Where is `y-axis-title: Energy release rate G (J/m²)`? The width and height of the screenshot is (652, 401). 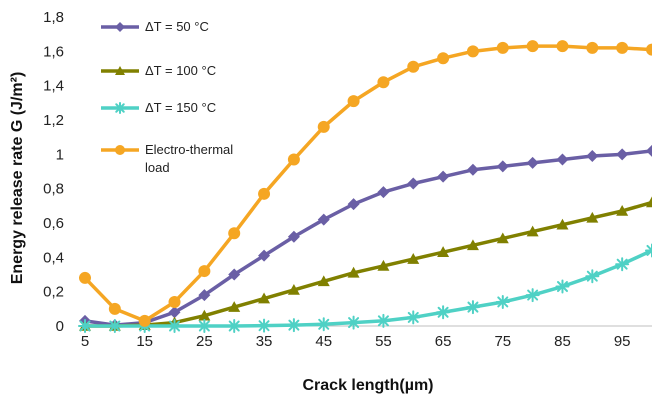
y-axis-title: Energy release rate G (J/m²) is located at coordinates (17, 178).